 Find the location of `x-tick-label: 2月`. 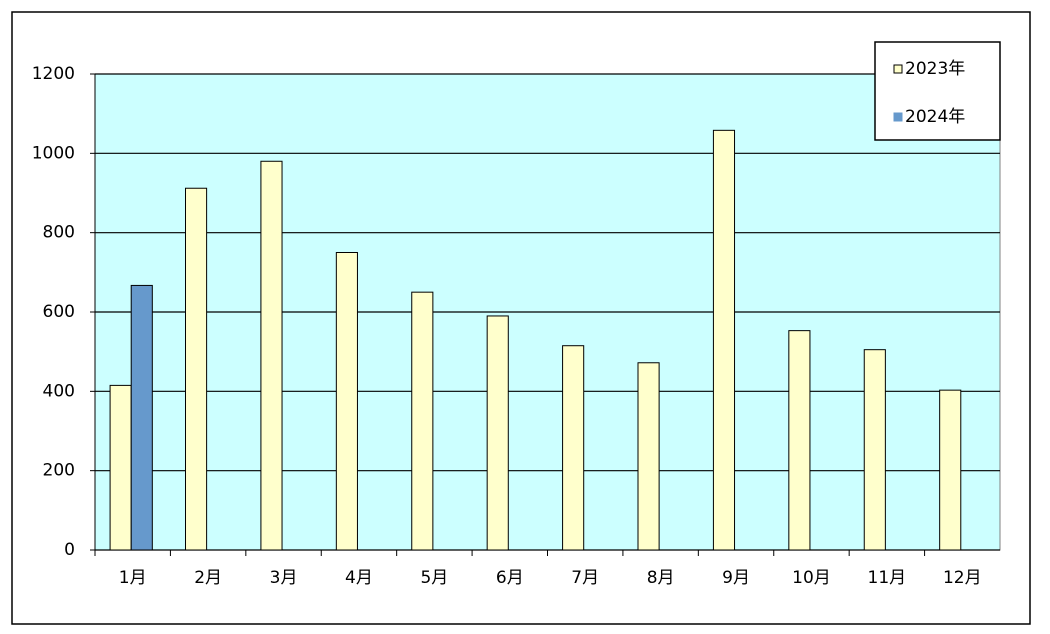

x-tick-label: 2月 is located at coordinates (208, 578).